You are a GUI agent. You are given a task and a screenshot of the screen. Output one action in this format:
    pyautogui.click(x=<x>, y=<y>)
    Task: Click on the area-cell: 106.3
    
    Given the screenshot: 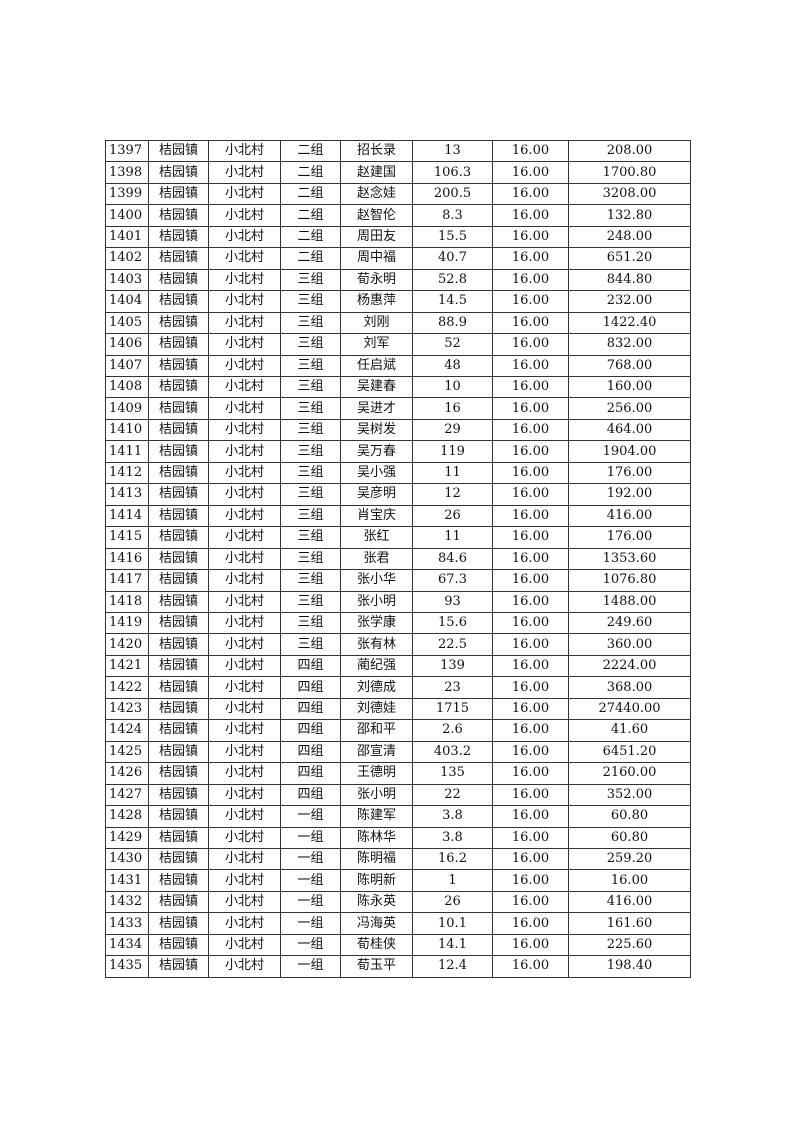 What is the action you would take?
    pyautogui.click(x=452, y=172)
    